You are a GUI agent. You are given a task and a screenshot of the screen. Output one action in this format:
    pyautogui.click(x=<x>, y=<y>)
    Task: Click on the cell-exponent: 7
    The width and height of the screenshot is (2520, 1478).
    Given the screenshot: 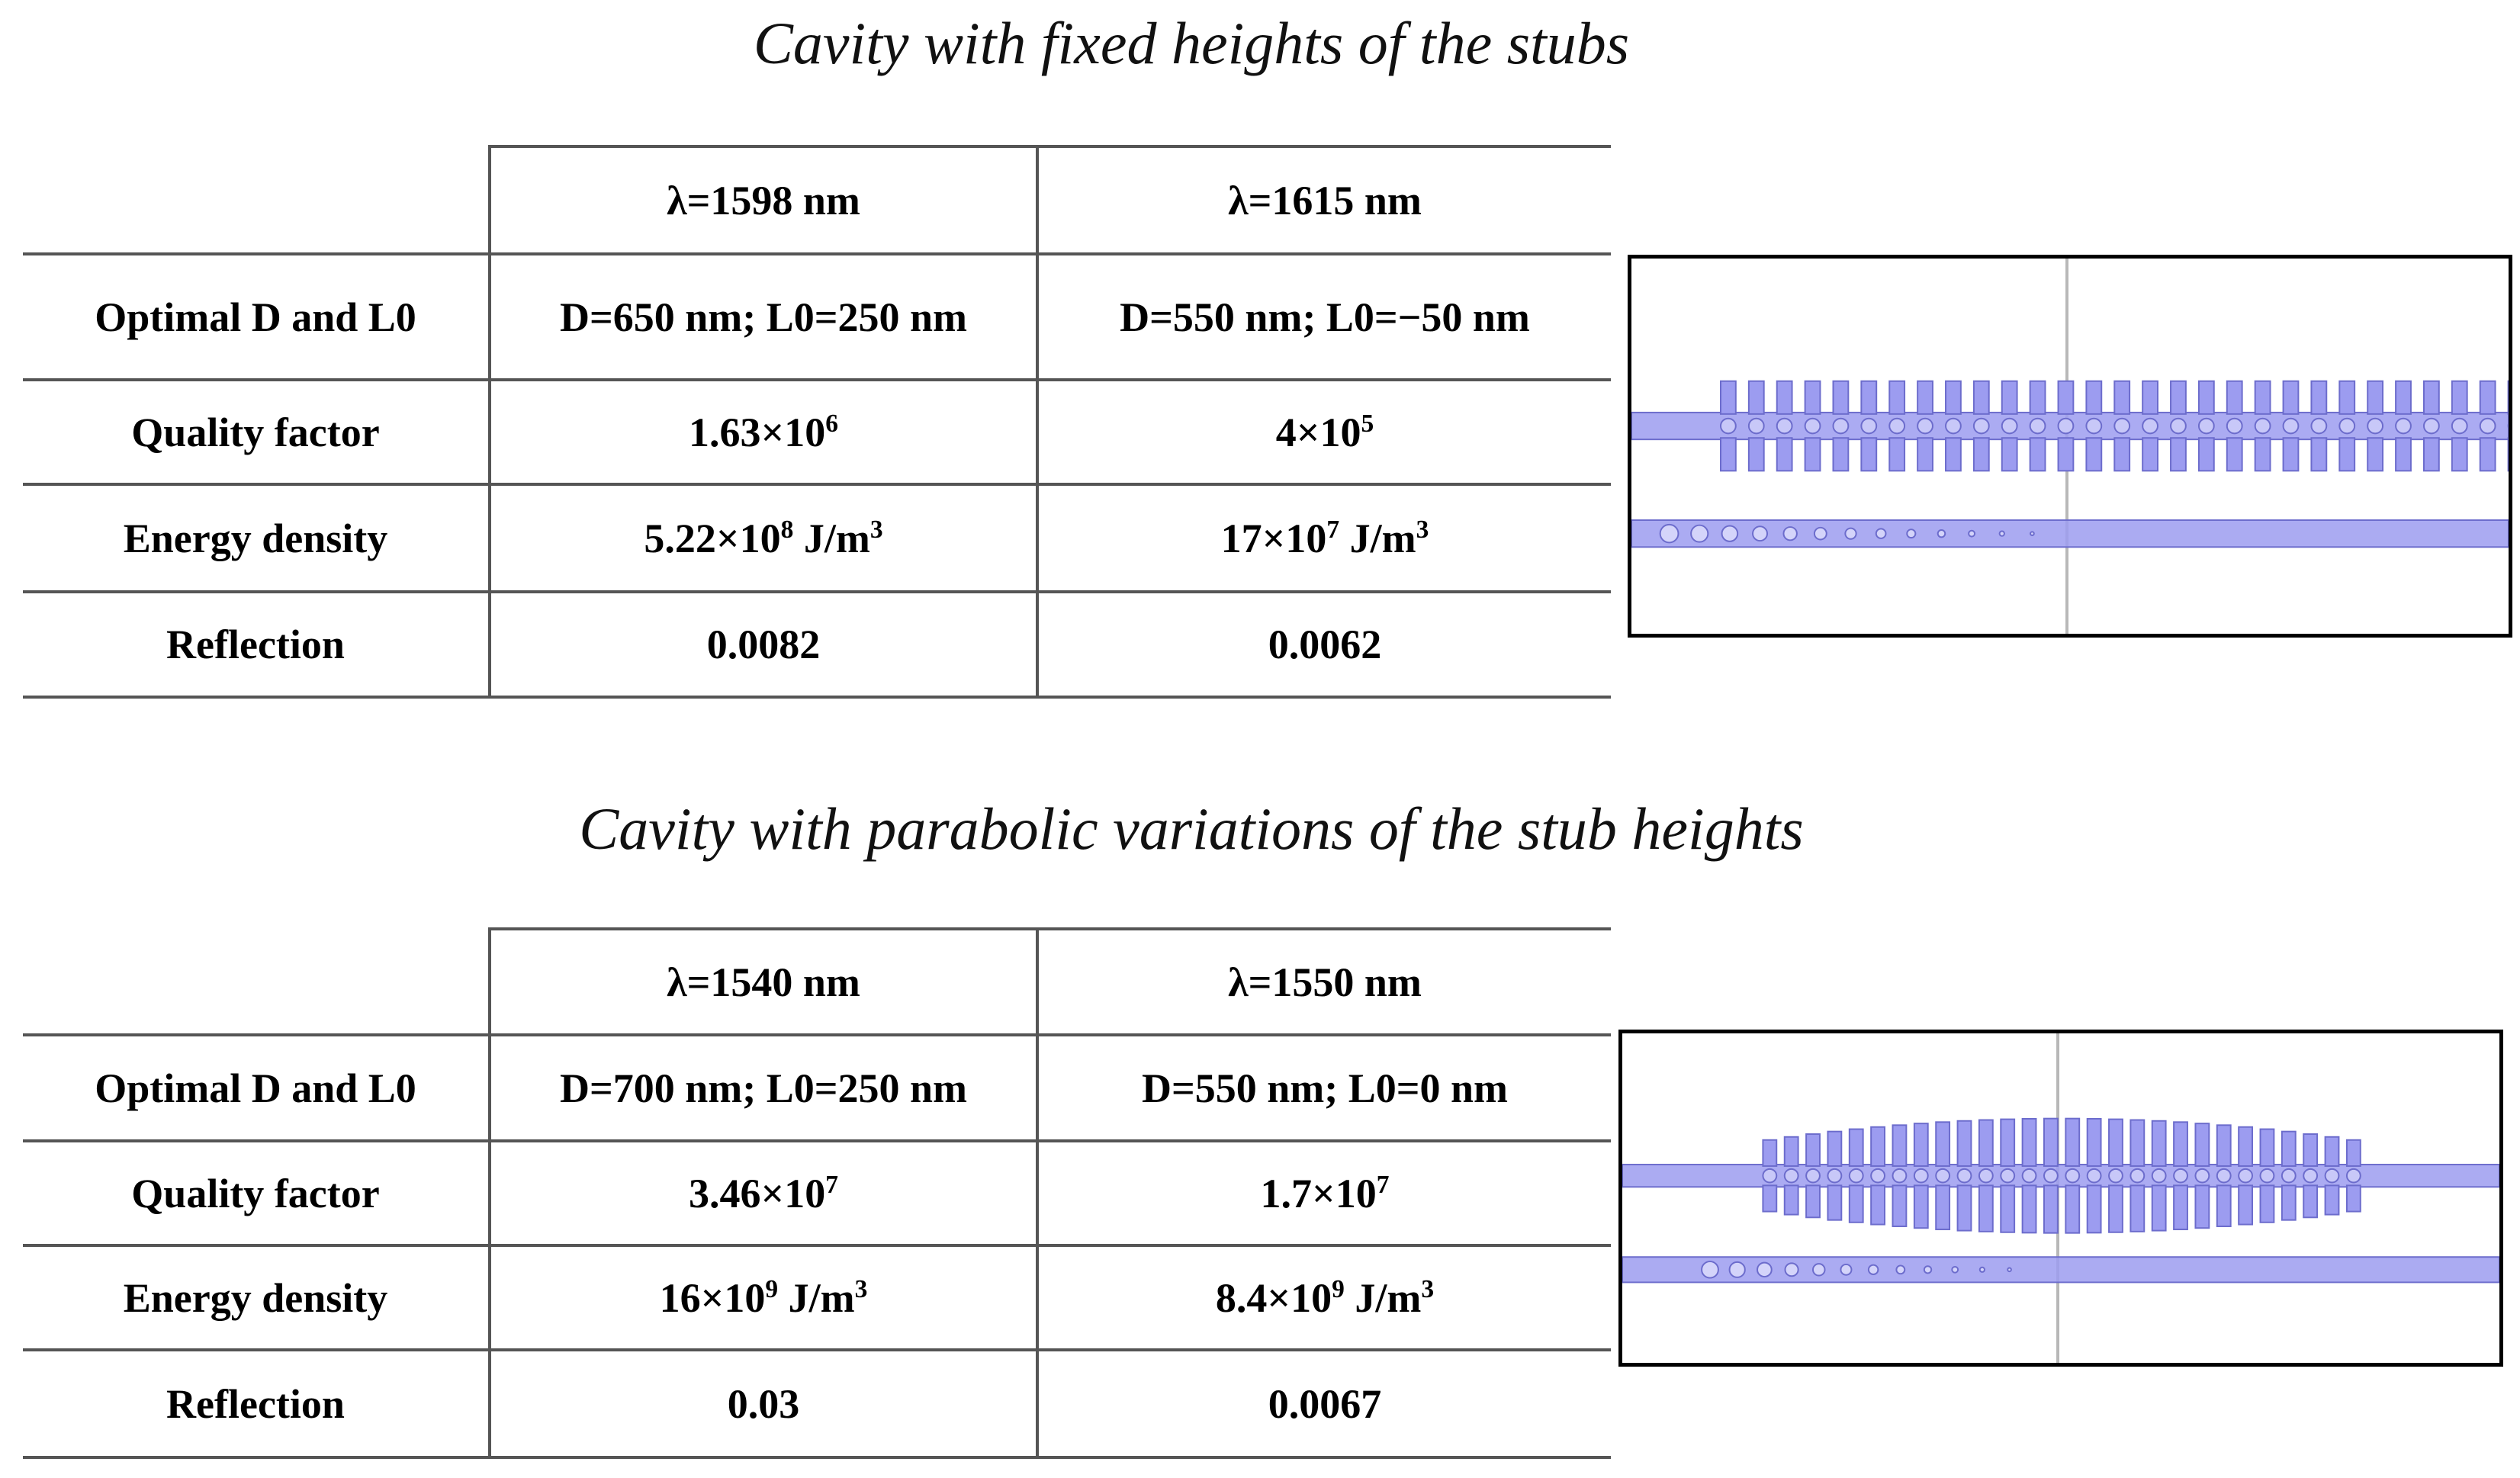 What is the action you would take?
    pyautogui.click(x=1383, y=1184)
    